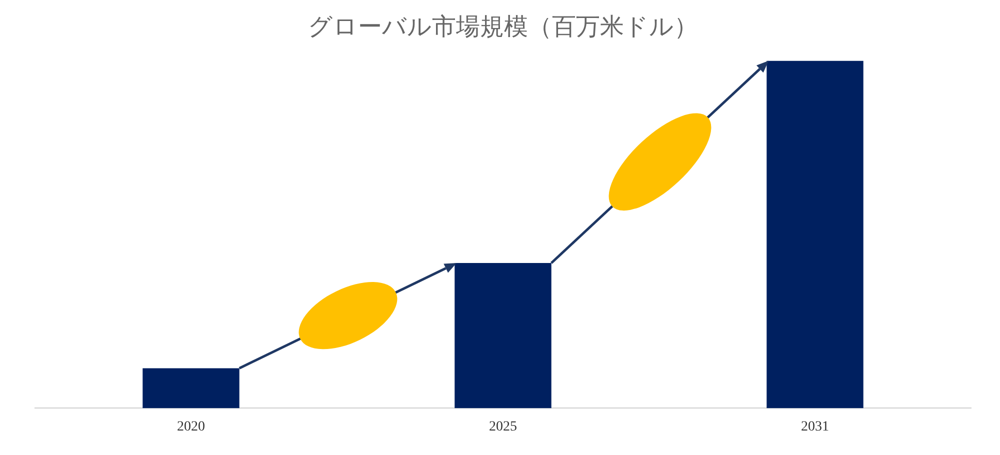  I want to click on chart-title: グローバル市場規模（百万米ドル）, so click(503, 26).